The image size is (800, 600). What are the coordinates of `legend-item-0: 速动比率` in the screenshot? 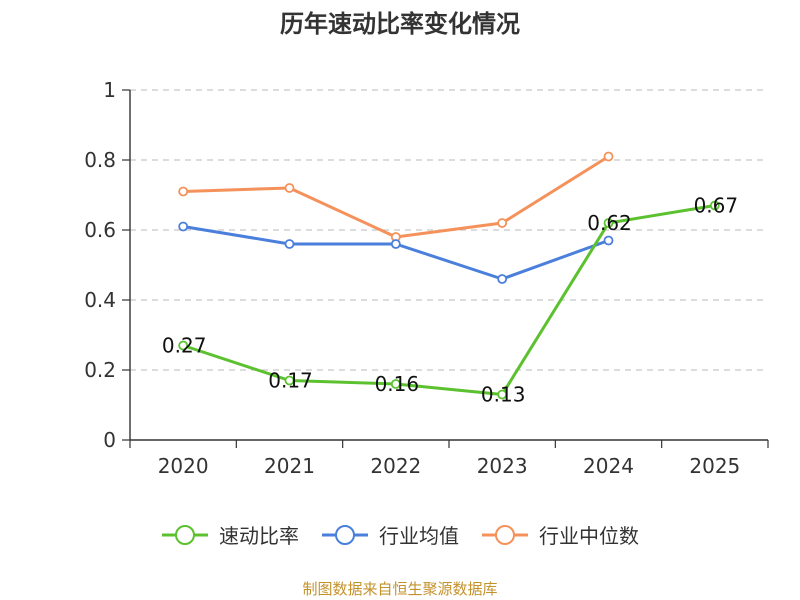 It's located at (230, 534).